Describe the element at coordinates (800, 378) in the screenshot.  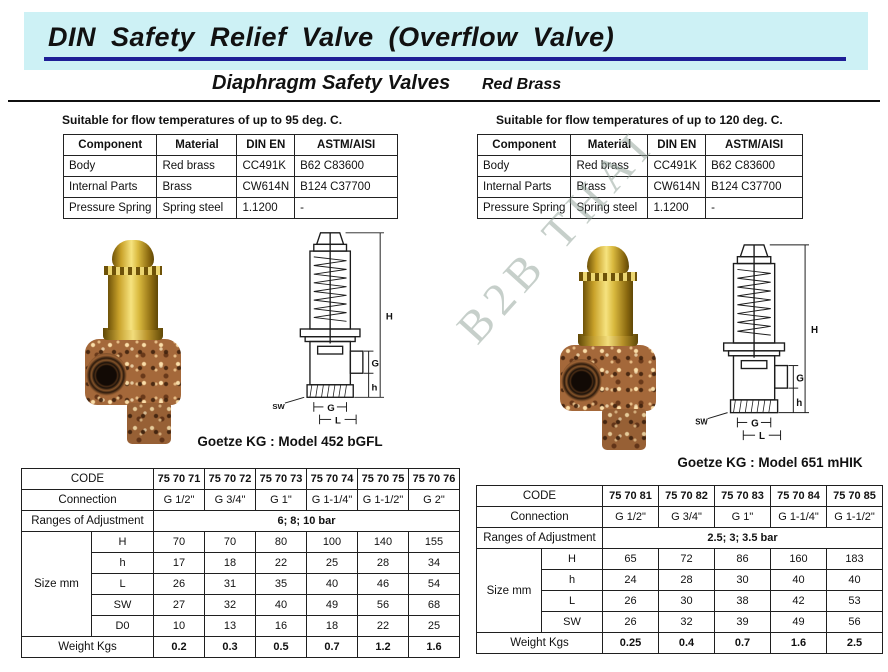
I see `dim-label-G: G` at that location.